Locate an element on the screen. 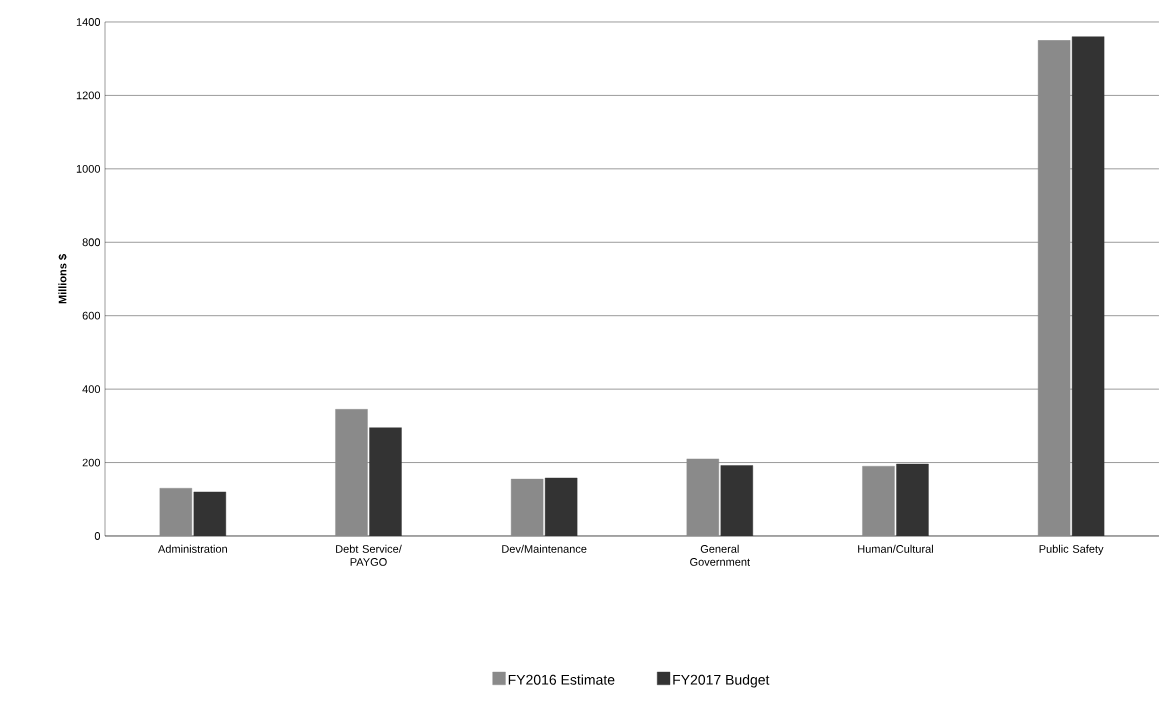  y-tick-label: 1000 is located at coordinates (88, 168).